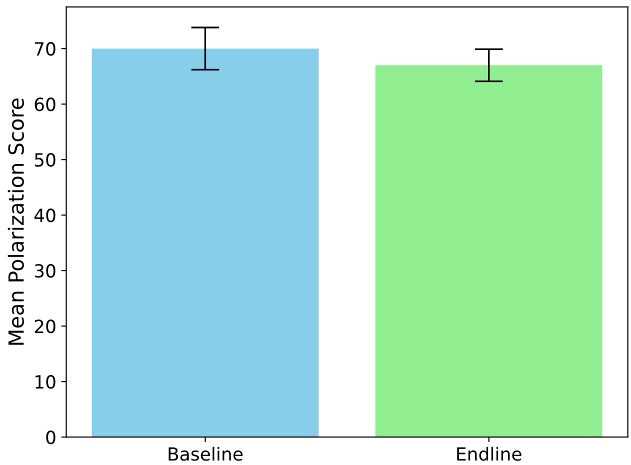 The height and width of the screenshot is (465, 631). What do you see at coordinates (51, 437) in the screenshot?
I see `y-tick-label: 0` at bounding box center [51, 437].